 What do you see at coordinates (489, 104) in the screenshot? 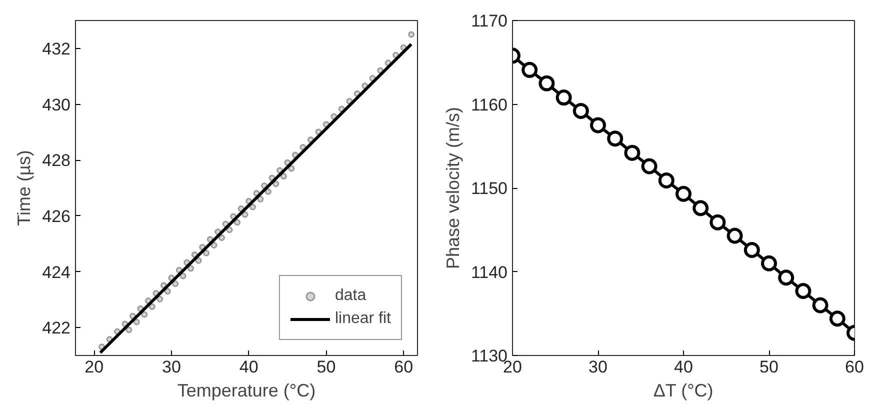
I see `y-tick-label: 1160` at bounding box center [489, 104].